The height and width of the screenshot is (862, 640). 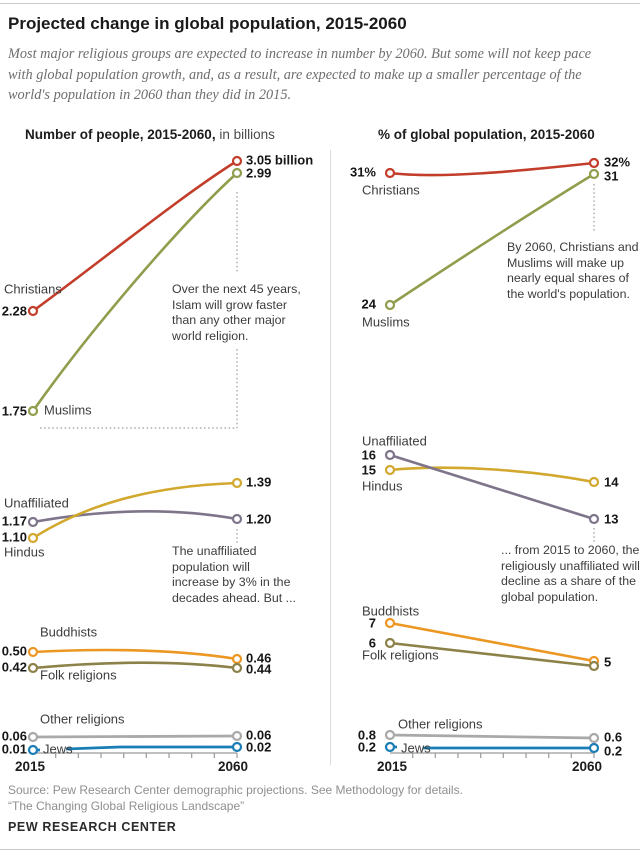 What do you see at coordinates (492, 736) in the screenshot?
I see `right-other-religions-line` at bounding box center [492, 736].